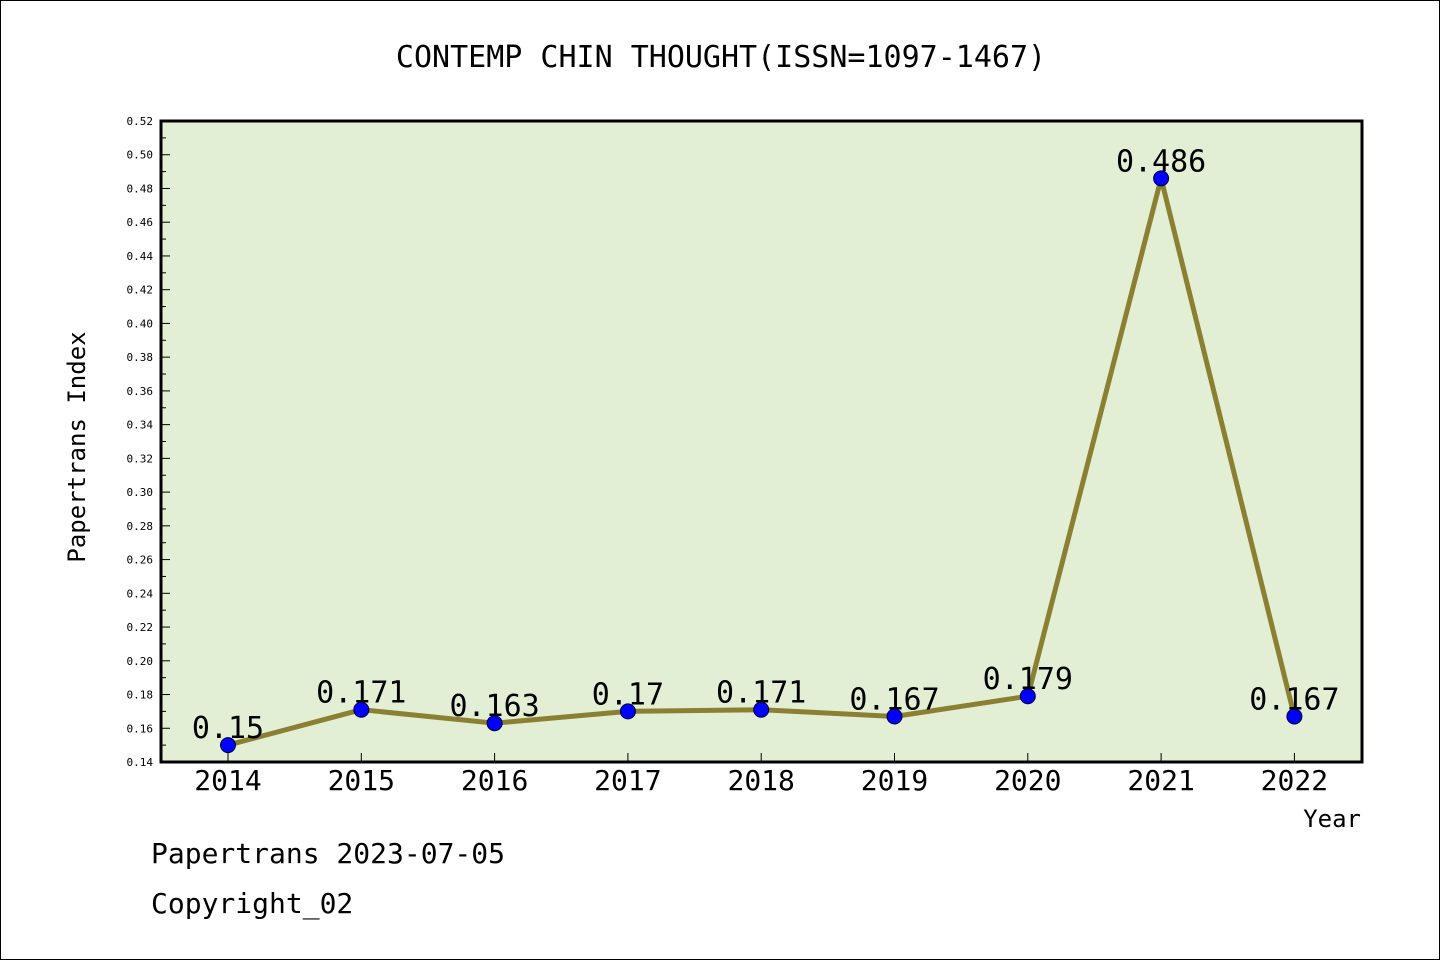 The width and height of the screenshot is (1440, 961). I want to click on y-tick-label: 0.34, so click(140, 425).